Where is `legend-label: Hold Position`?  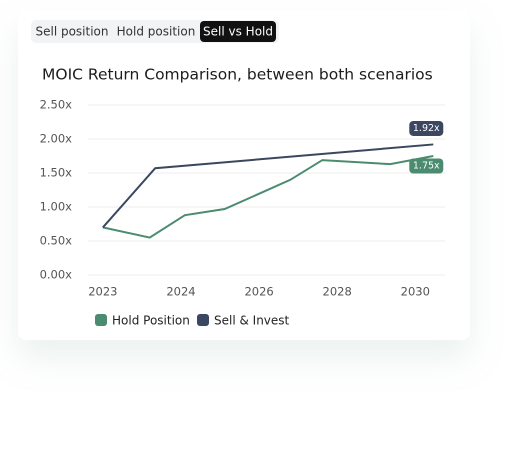 legend-label: Hold Position is located at coordinates (151, 321).